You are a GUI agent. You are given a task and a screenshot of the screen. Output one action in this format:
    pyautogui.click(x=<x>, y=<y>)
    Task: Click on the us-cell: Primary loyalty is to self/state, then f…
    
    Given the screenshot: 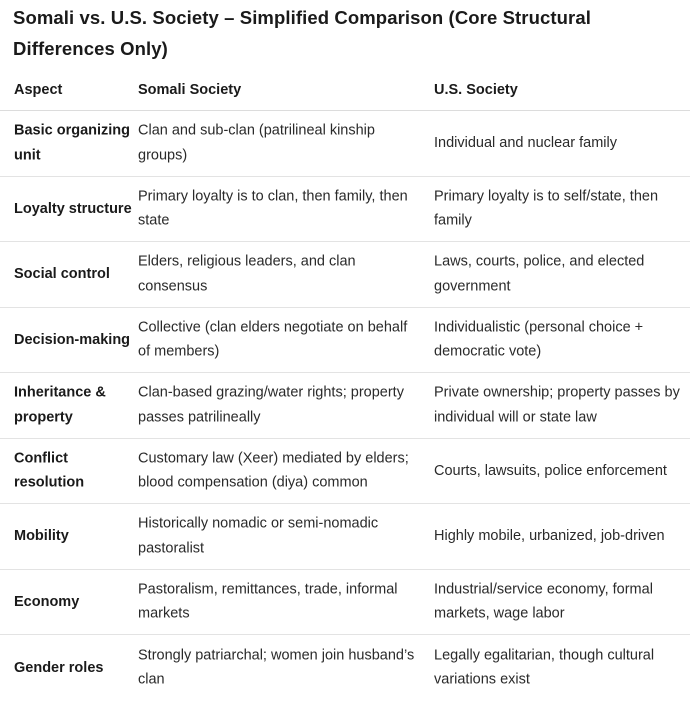 What is the action you would take?
    pyautogui.click(x=546, y=208)
    